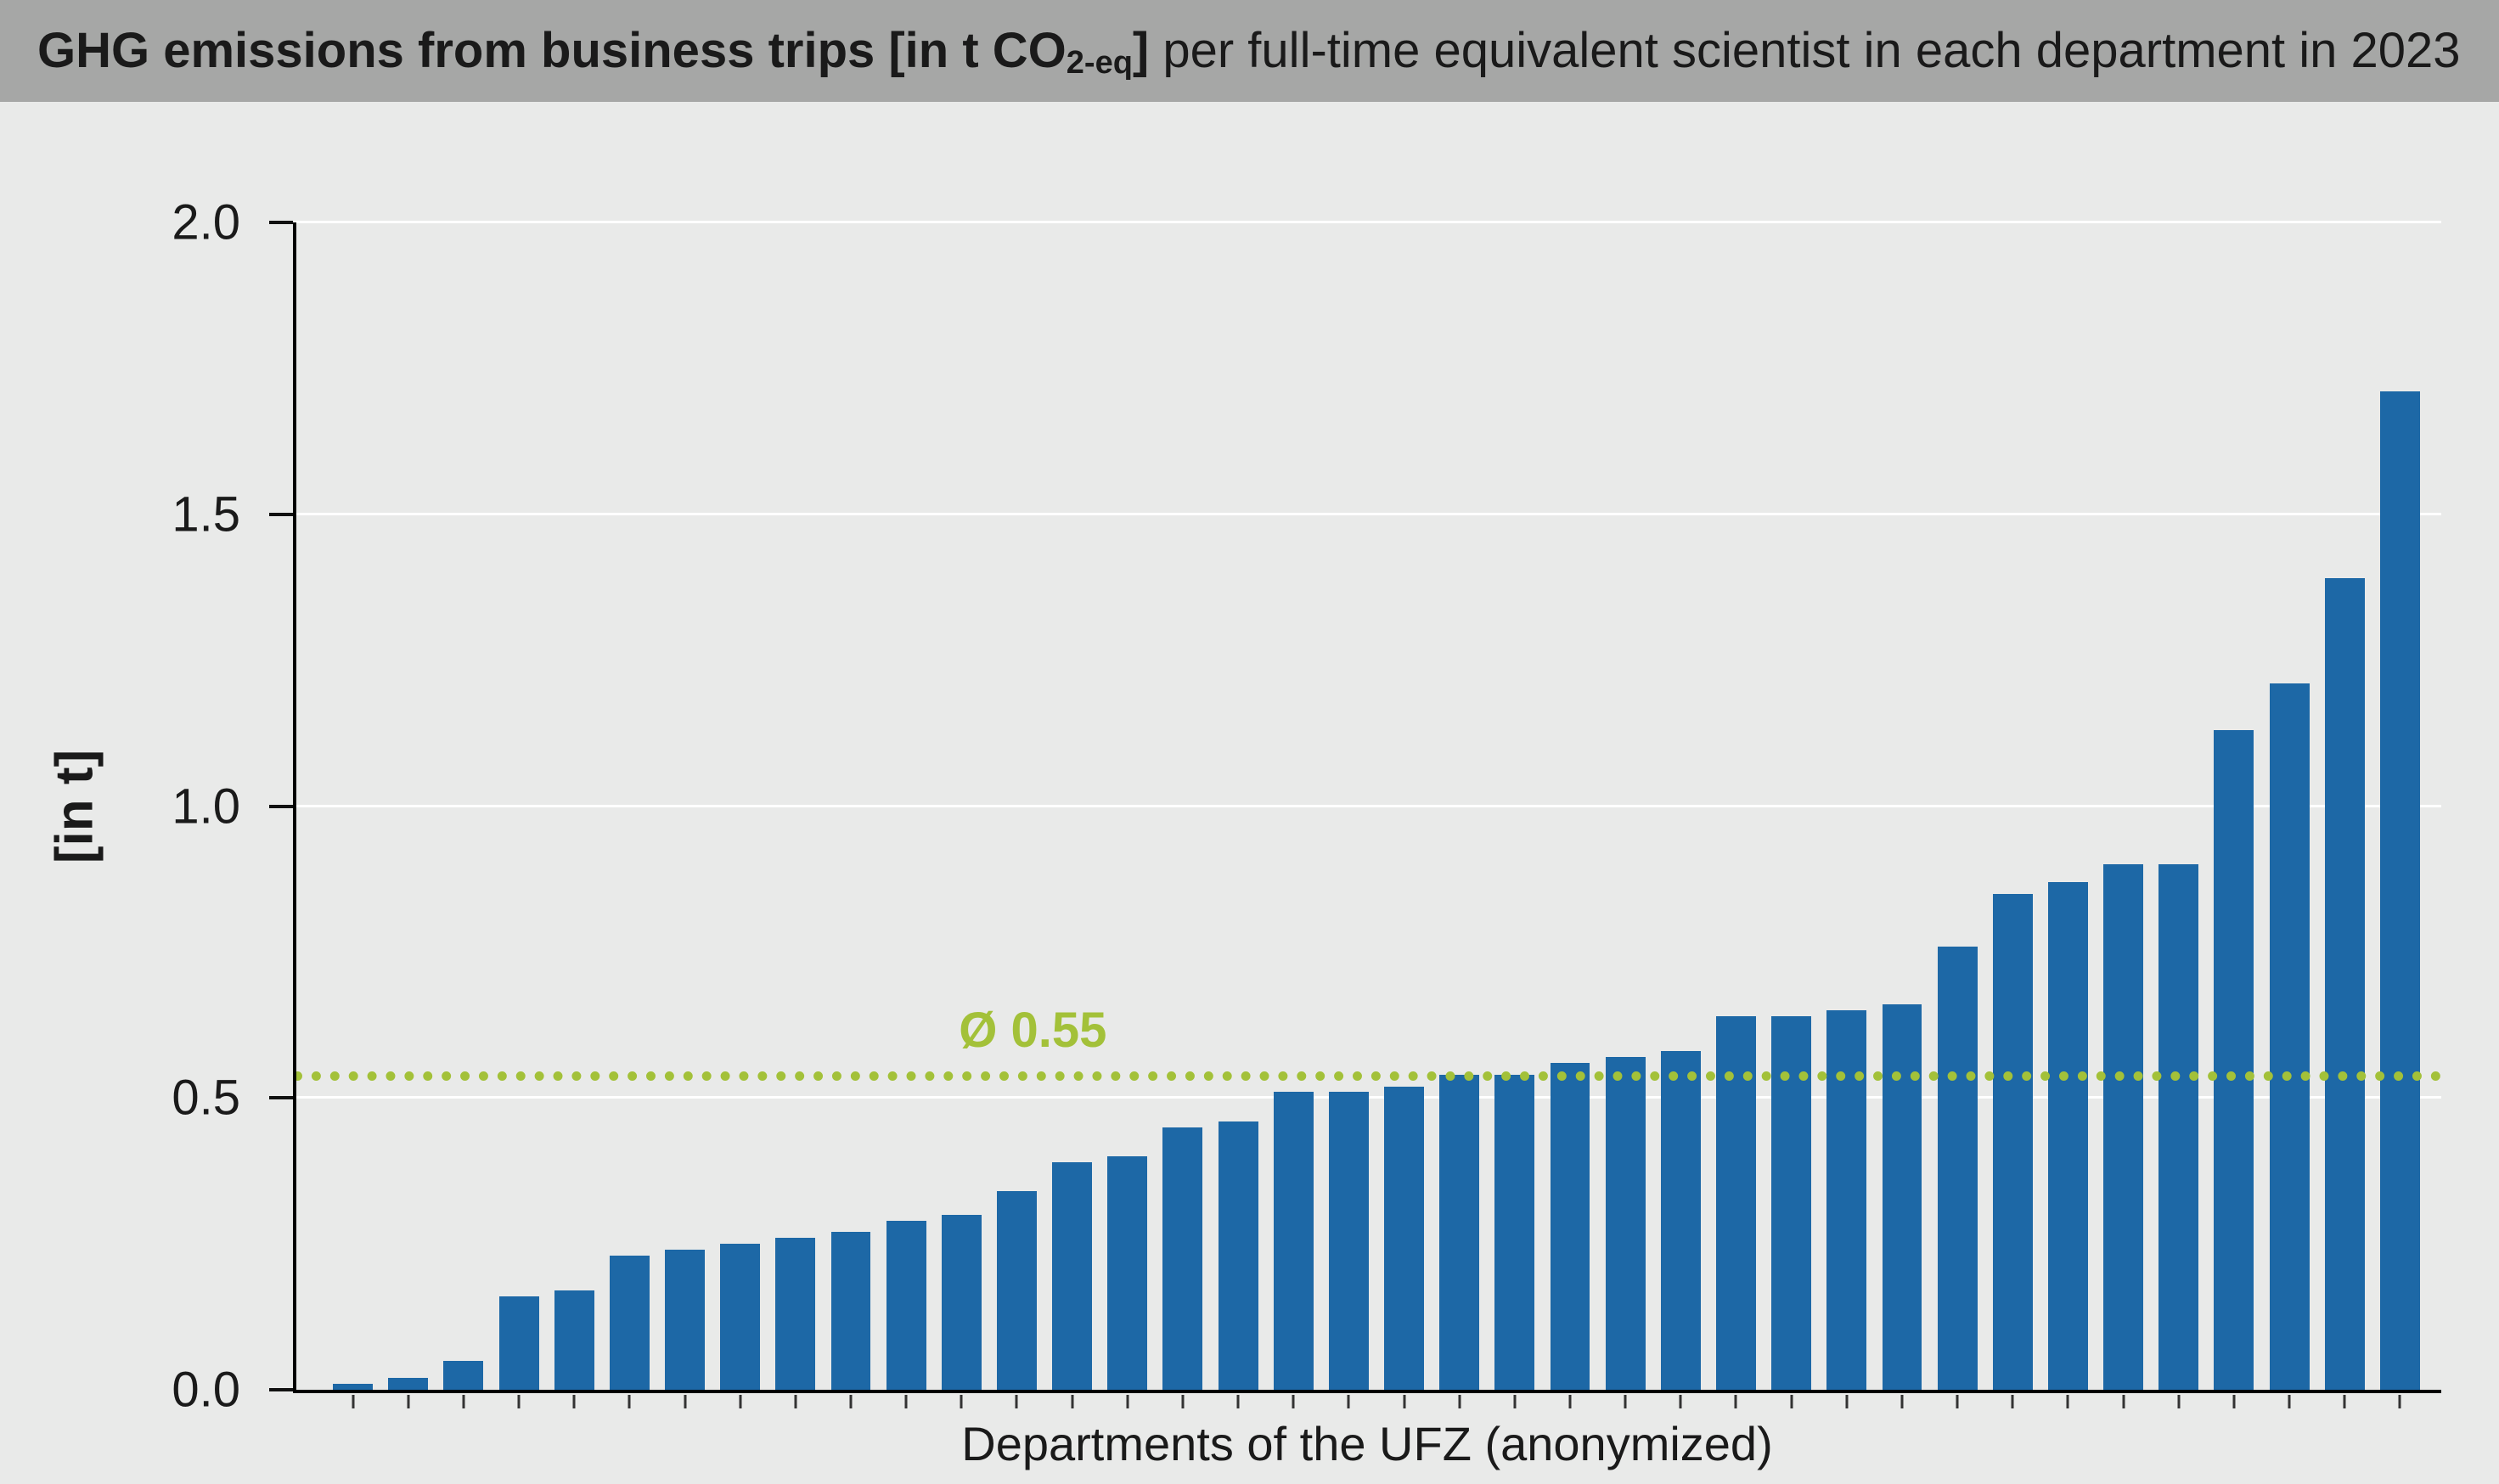  What do you see at coordinates (75, 806) in the screenshot?
I see `y-axis-title: [in t]` at bounding box center [75, 806].